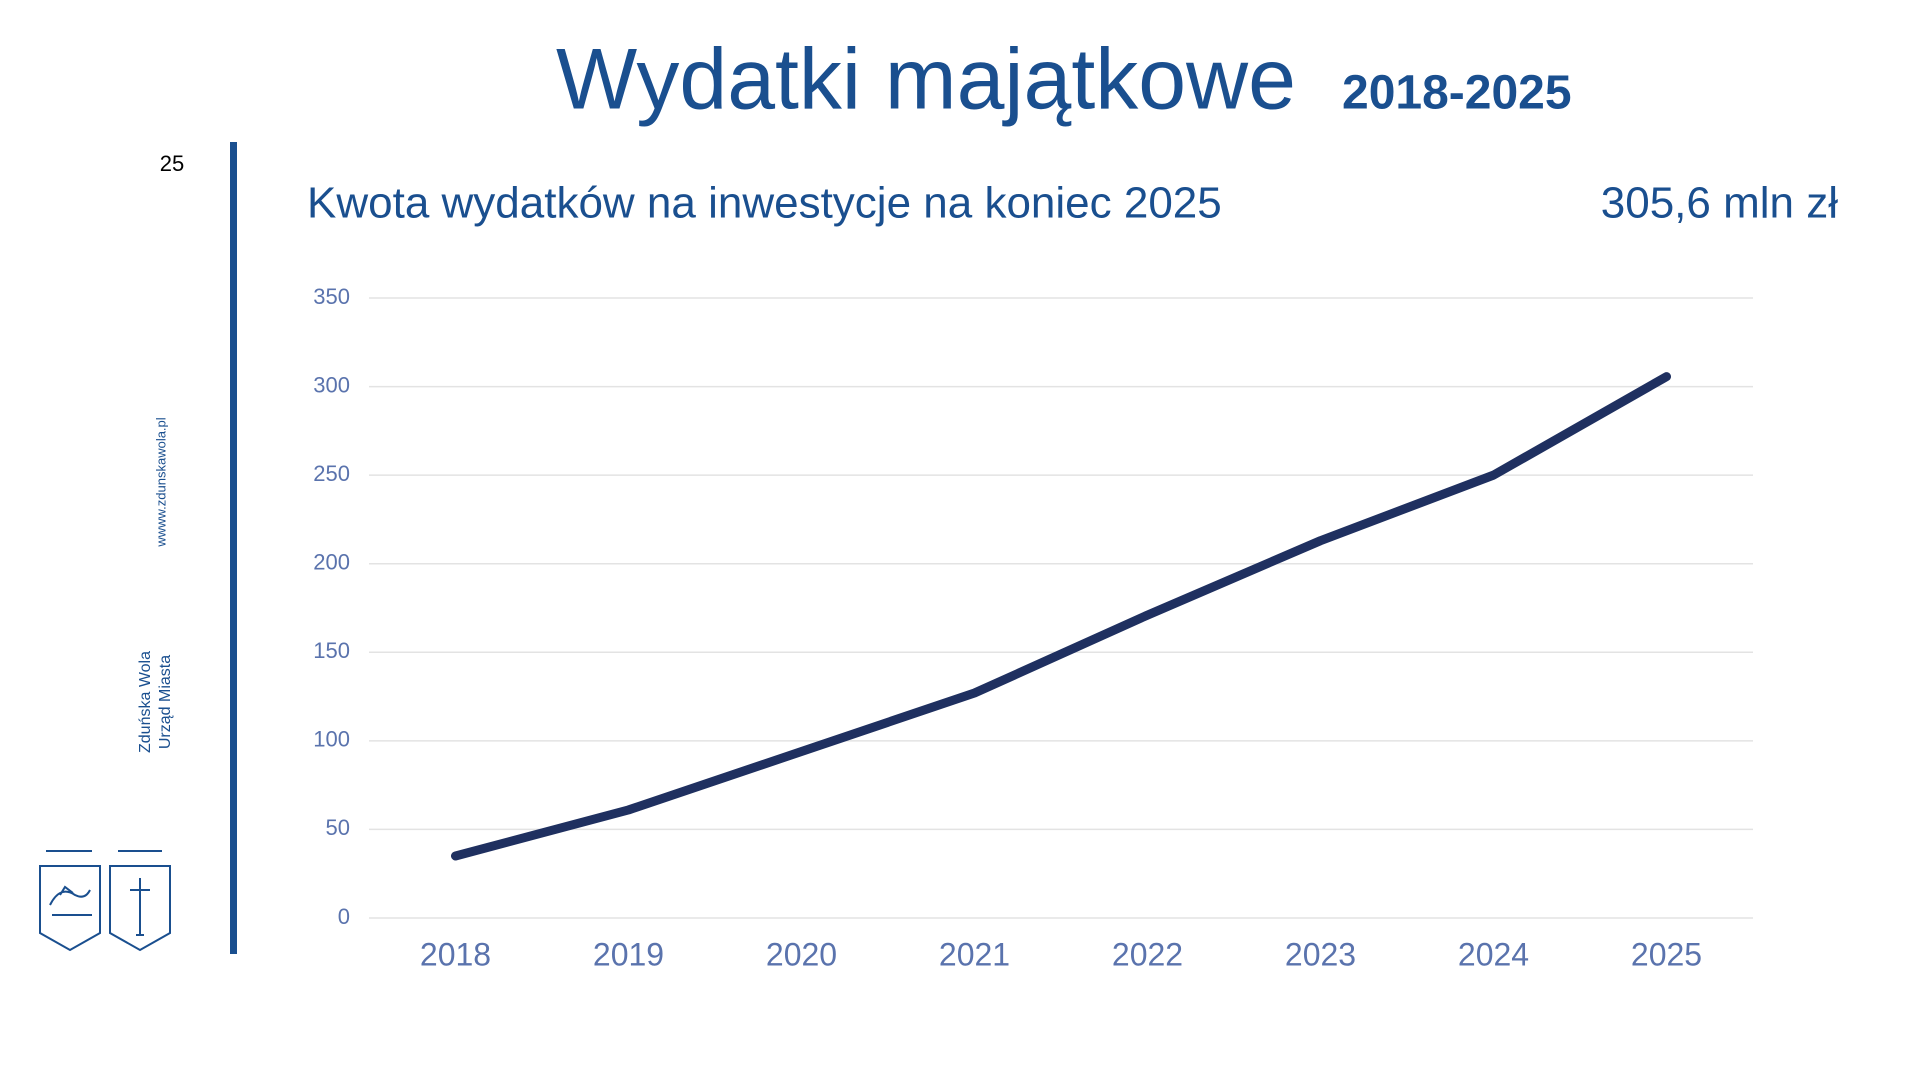 This screenshot has height=1080, width=1920. What do you see at coordinates (628, 954) in the screenshot?
I see `x-tick-label: 2019` at bounding box center [628, 954].